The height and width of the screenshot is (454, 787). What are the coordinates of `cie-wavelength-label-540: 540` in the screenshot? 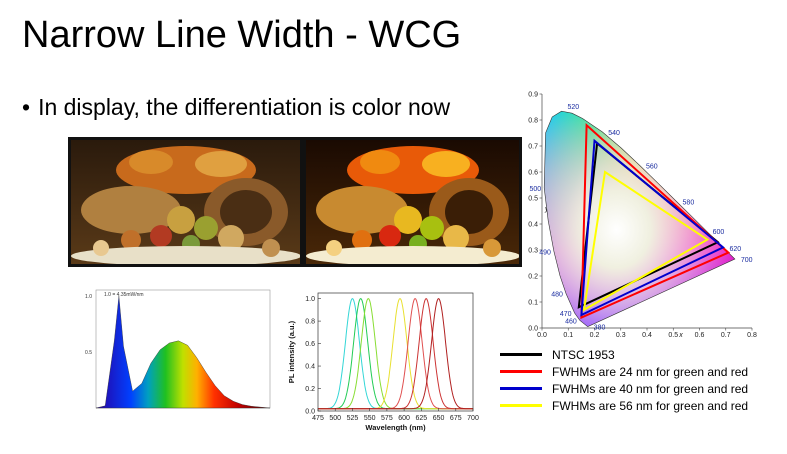 It's located at (614, 133).